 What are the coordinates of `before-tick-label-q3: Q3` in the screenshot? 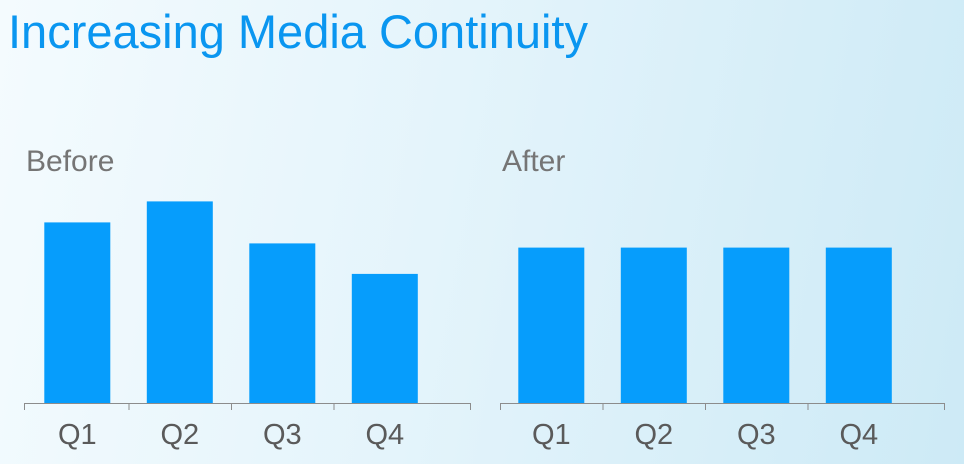 It's located at (282, 435).